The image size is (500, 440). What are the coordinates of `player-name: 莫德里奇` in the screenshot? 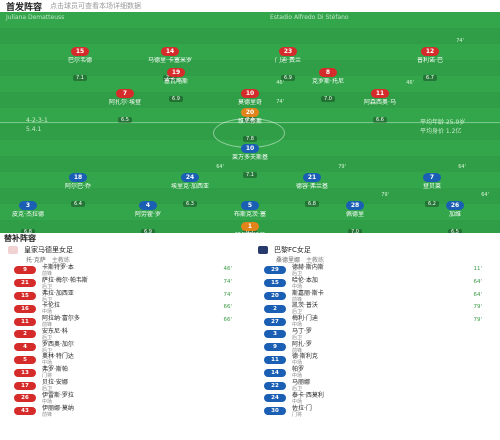 It's located at (249, 102).